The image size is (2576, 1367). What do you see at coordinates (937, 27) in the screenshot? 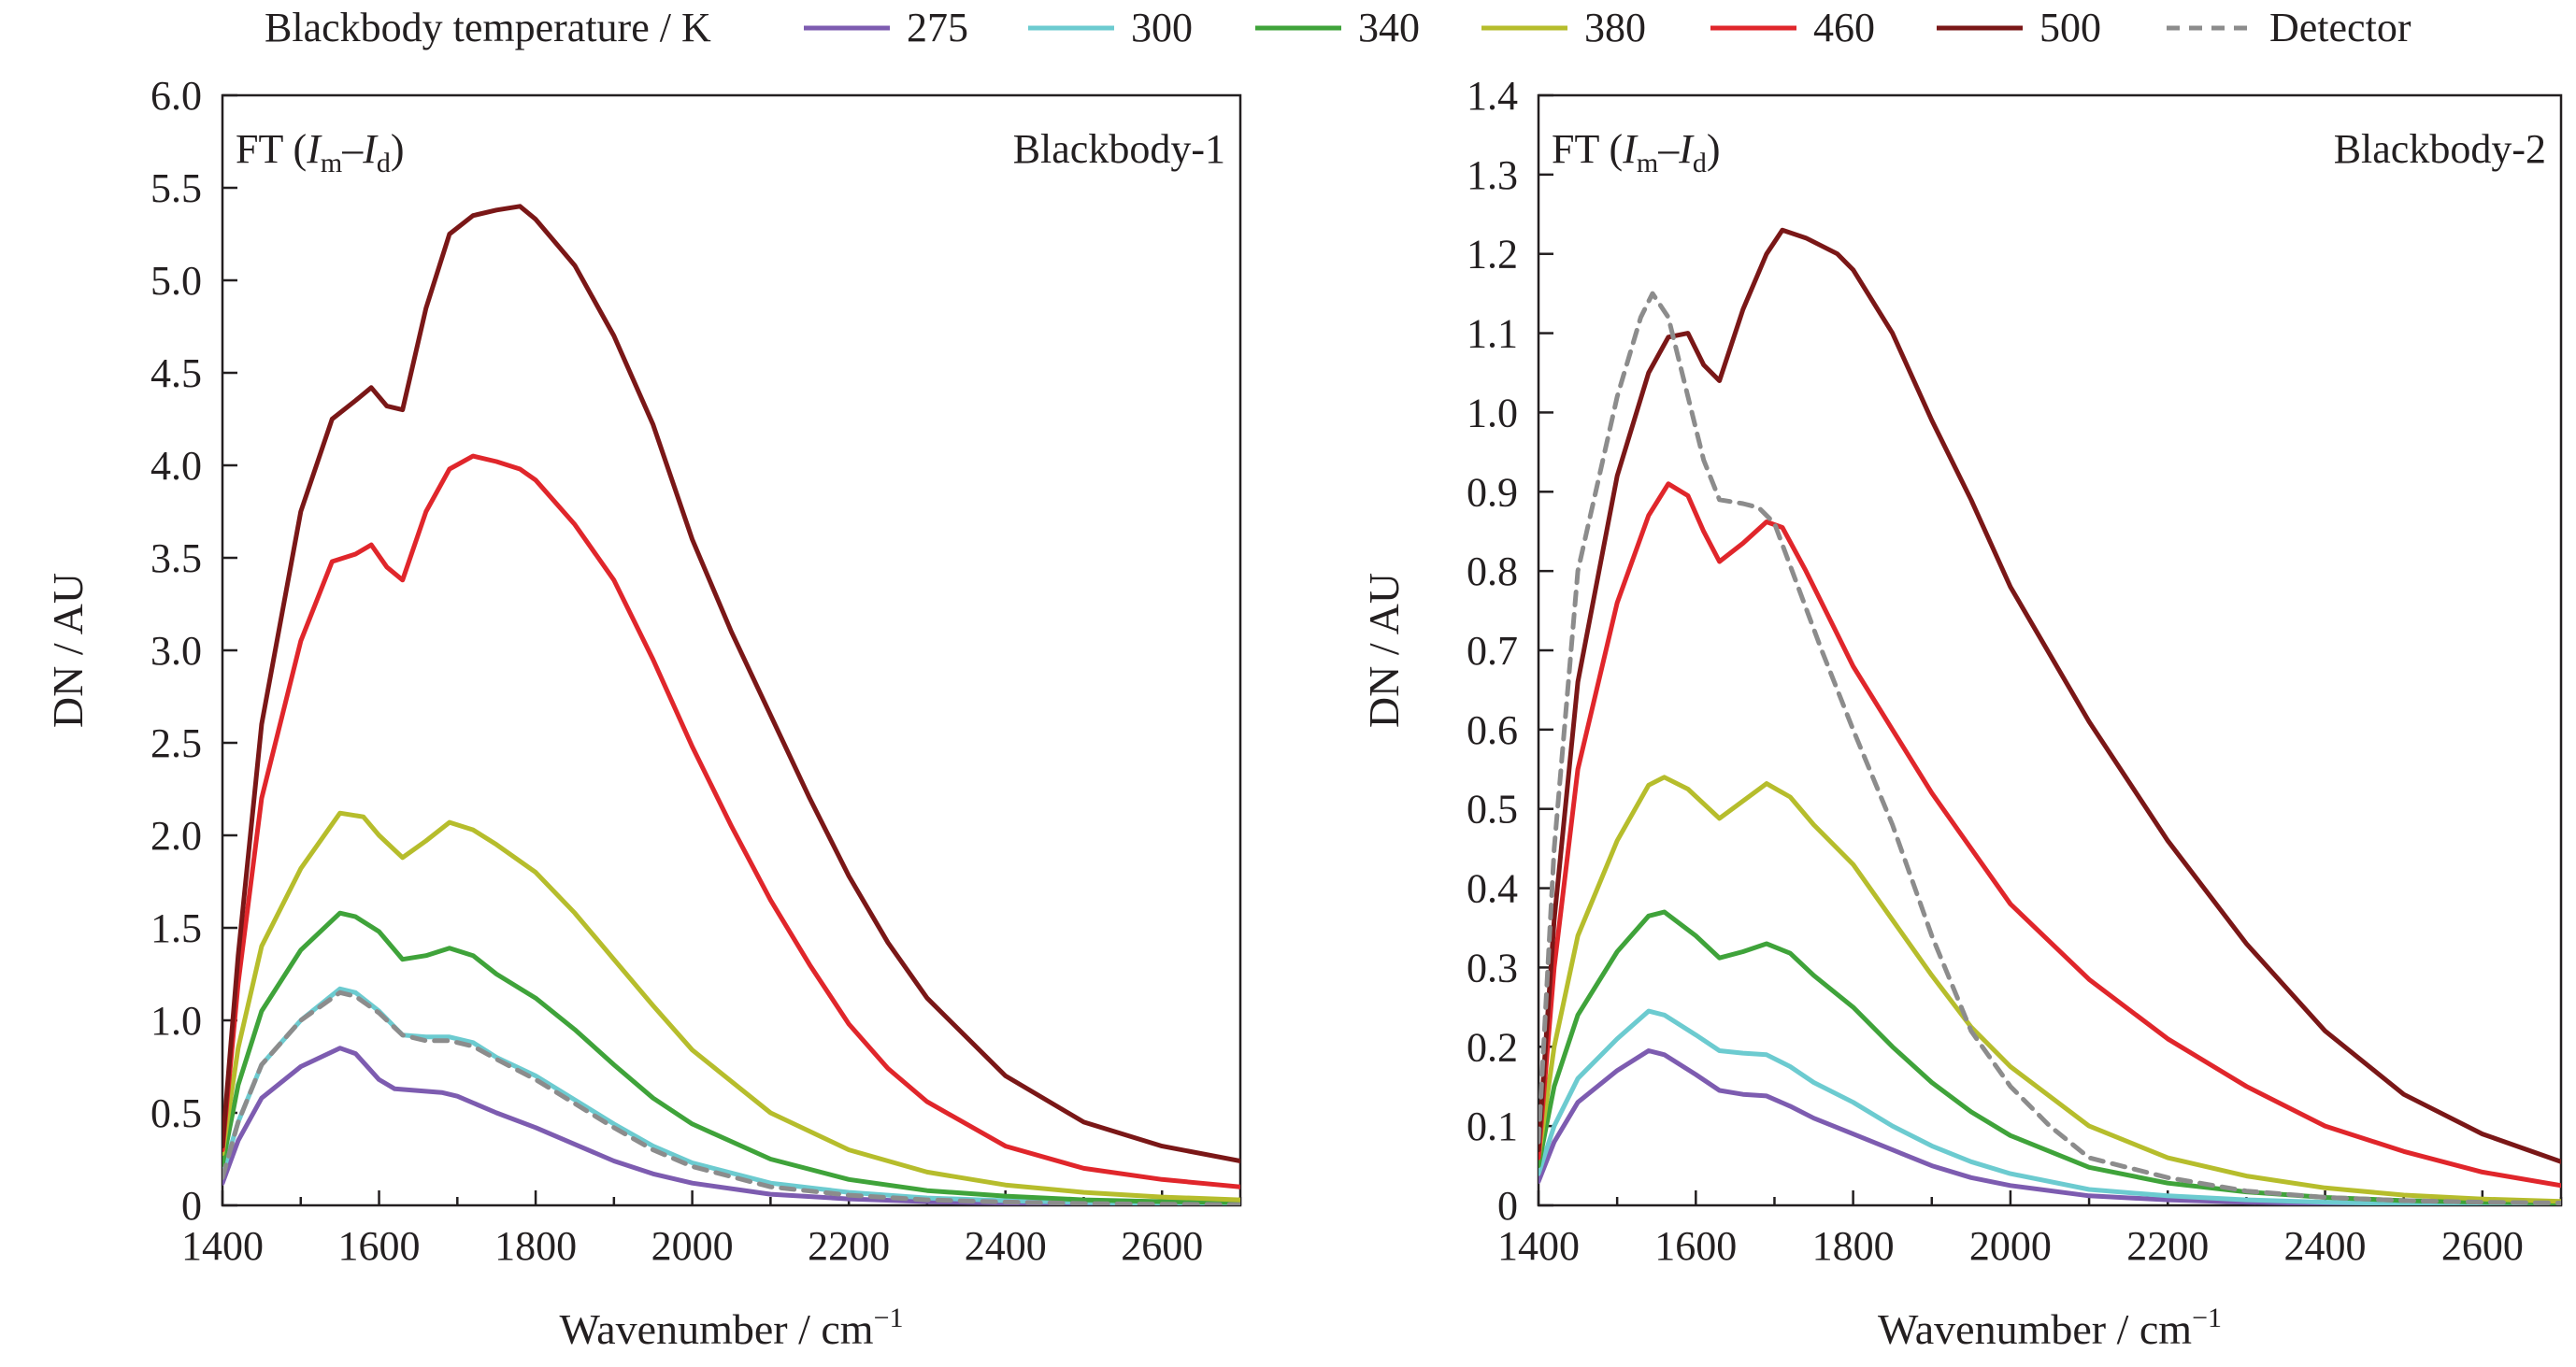
I see `legend-label: 275` at bounding box center [937, 27].